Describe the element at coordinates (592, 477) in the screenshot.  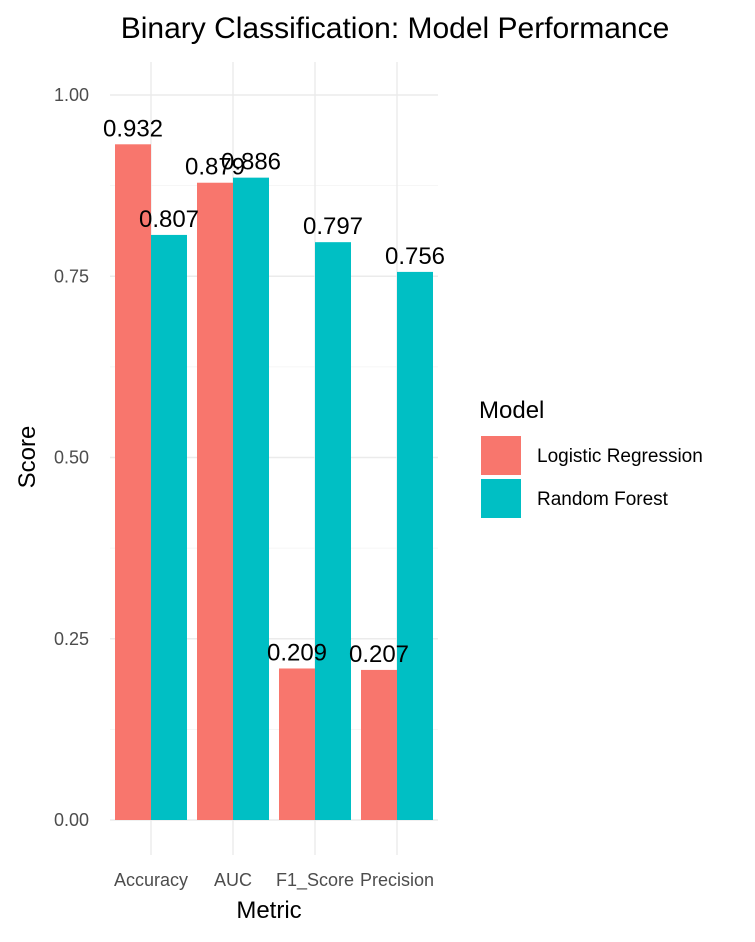
I see `legend-items: Logistic Regression Random Forest` at that location.